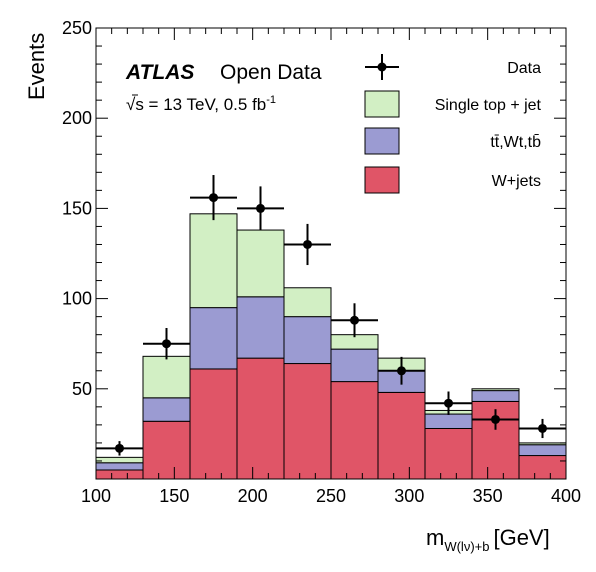 This screenshot has height=572, width=596. I want to click on y-tick-label: 200, so click(77, 118).